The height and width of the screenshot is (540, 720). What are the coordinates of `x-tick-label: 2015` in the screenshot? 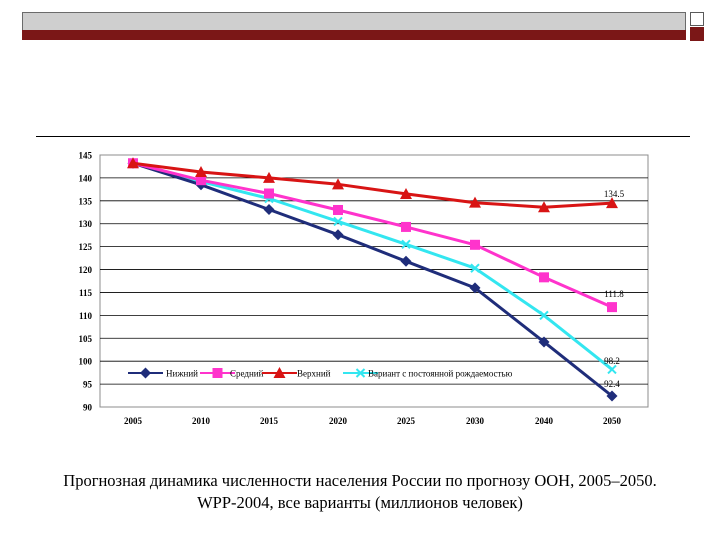 It's located at (269, 421).